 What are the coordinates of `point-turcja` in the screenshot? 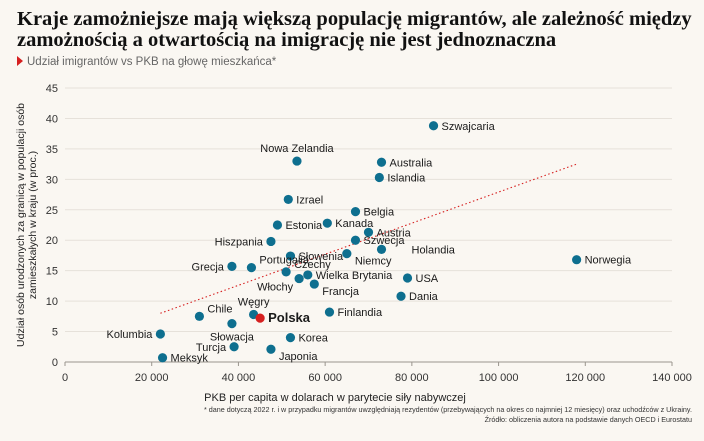 It's located at (234, 347).